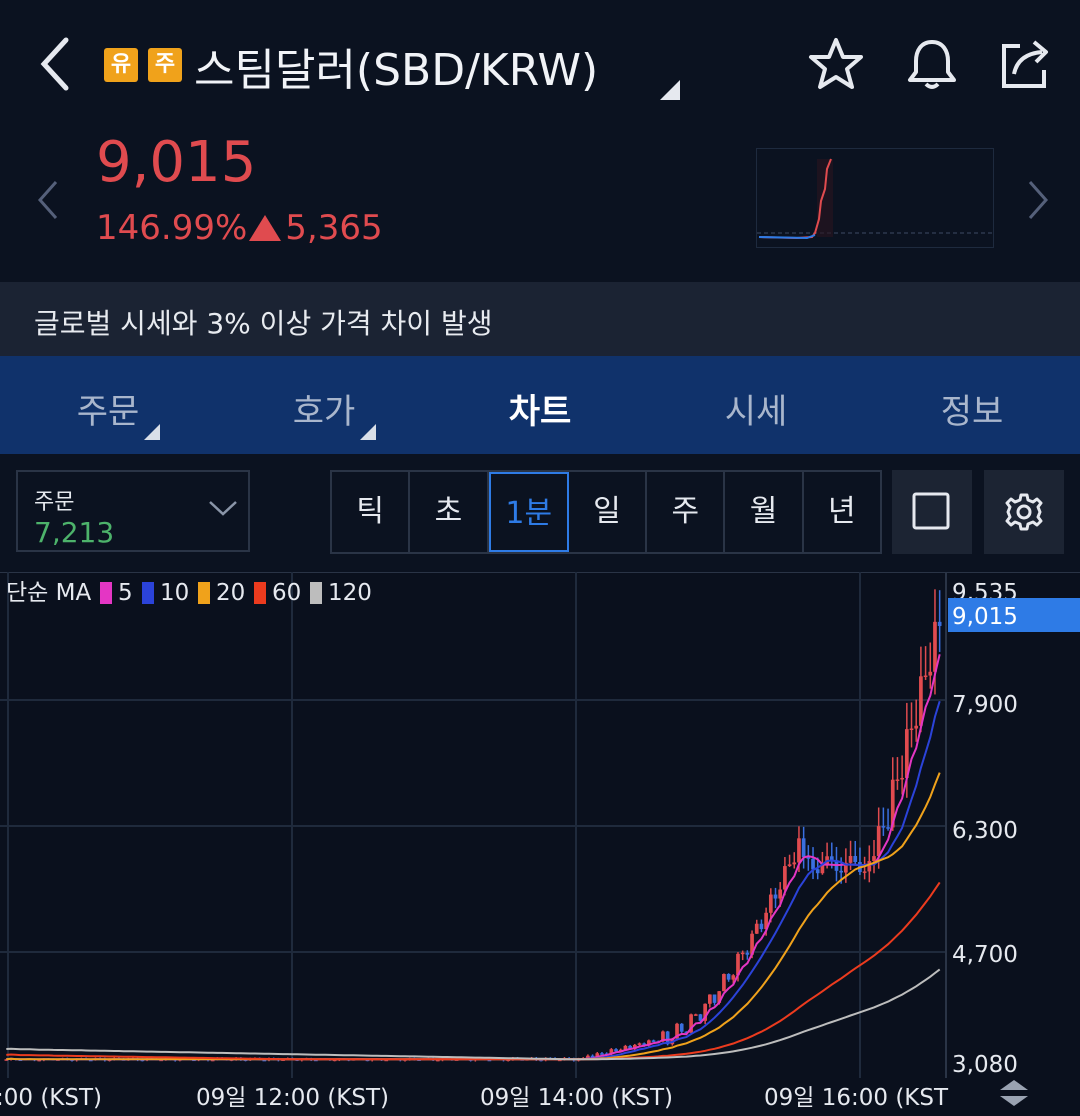  What do you see at coordinates (686, 512) in the screenshot?
I see `period-week: 주` at bounding box center [686, 512].